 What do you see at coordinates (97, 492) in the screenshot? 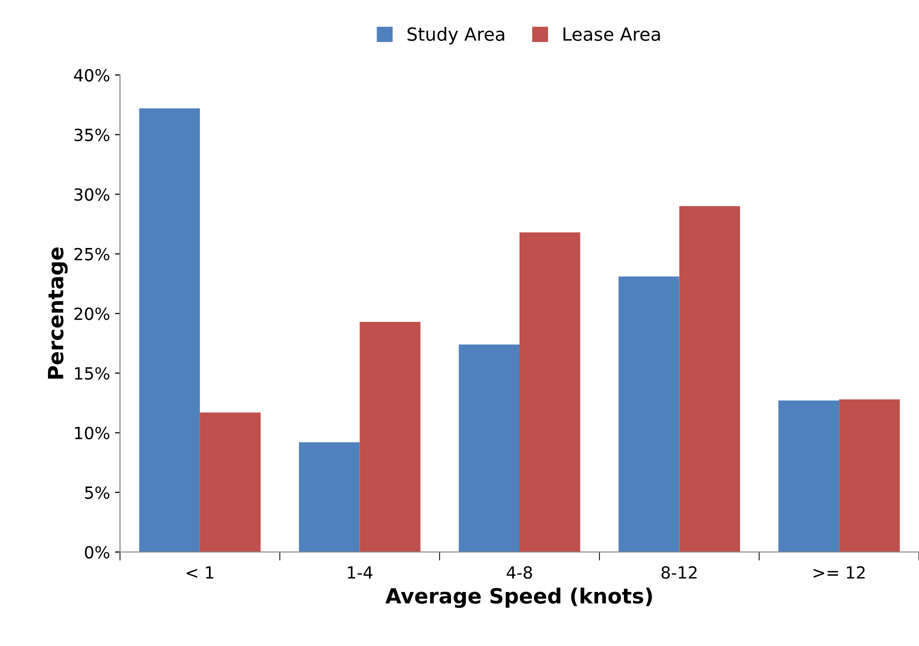
I see `y-tick-label: 5%` at bounding box center [97, 492].